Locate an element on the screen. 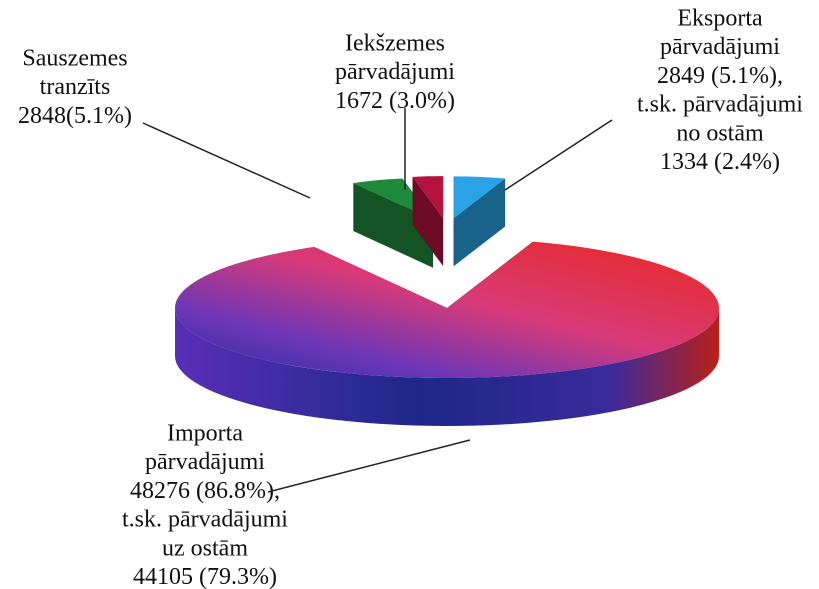 Image resolution: width=819 pixels, height=589 pixels. slice-label: tranzīts is located at coordinates (75, 87).